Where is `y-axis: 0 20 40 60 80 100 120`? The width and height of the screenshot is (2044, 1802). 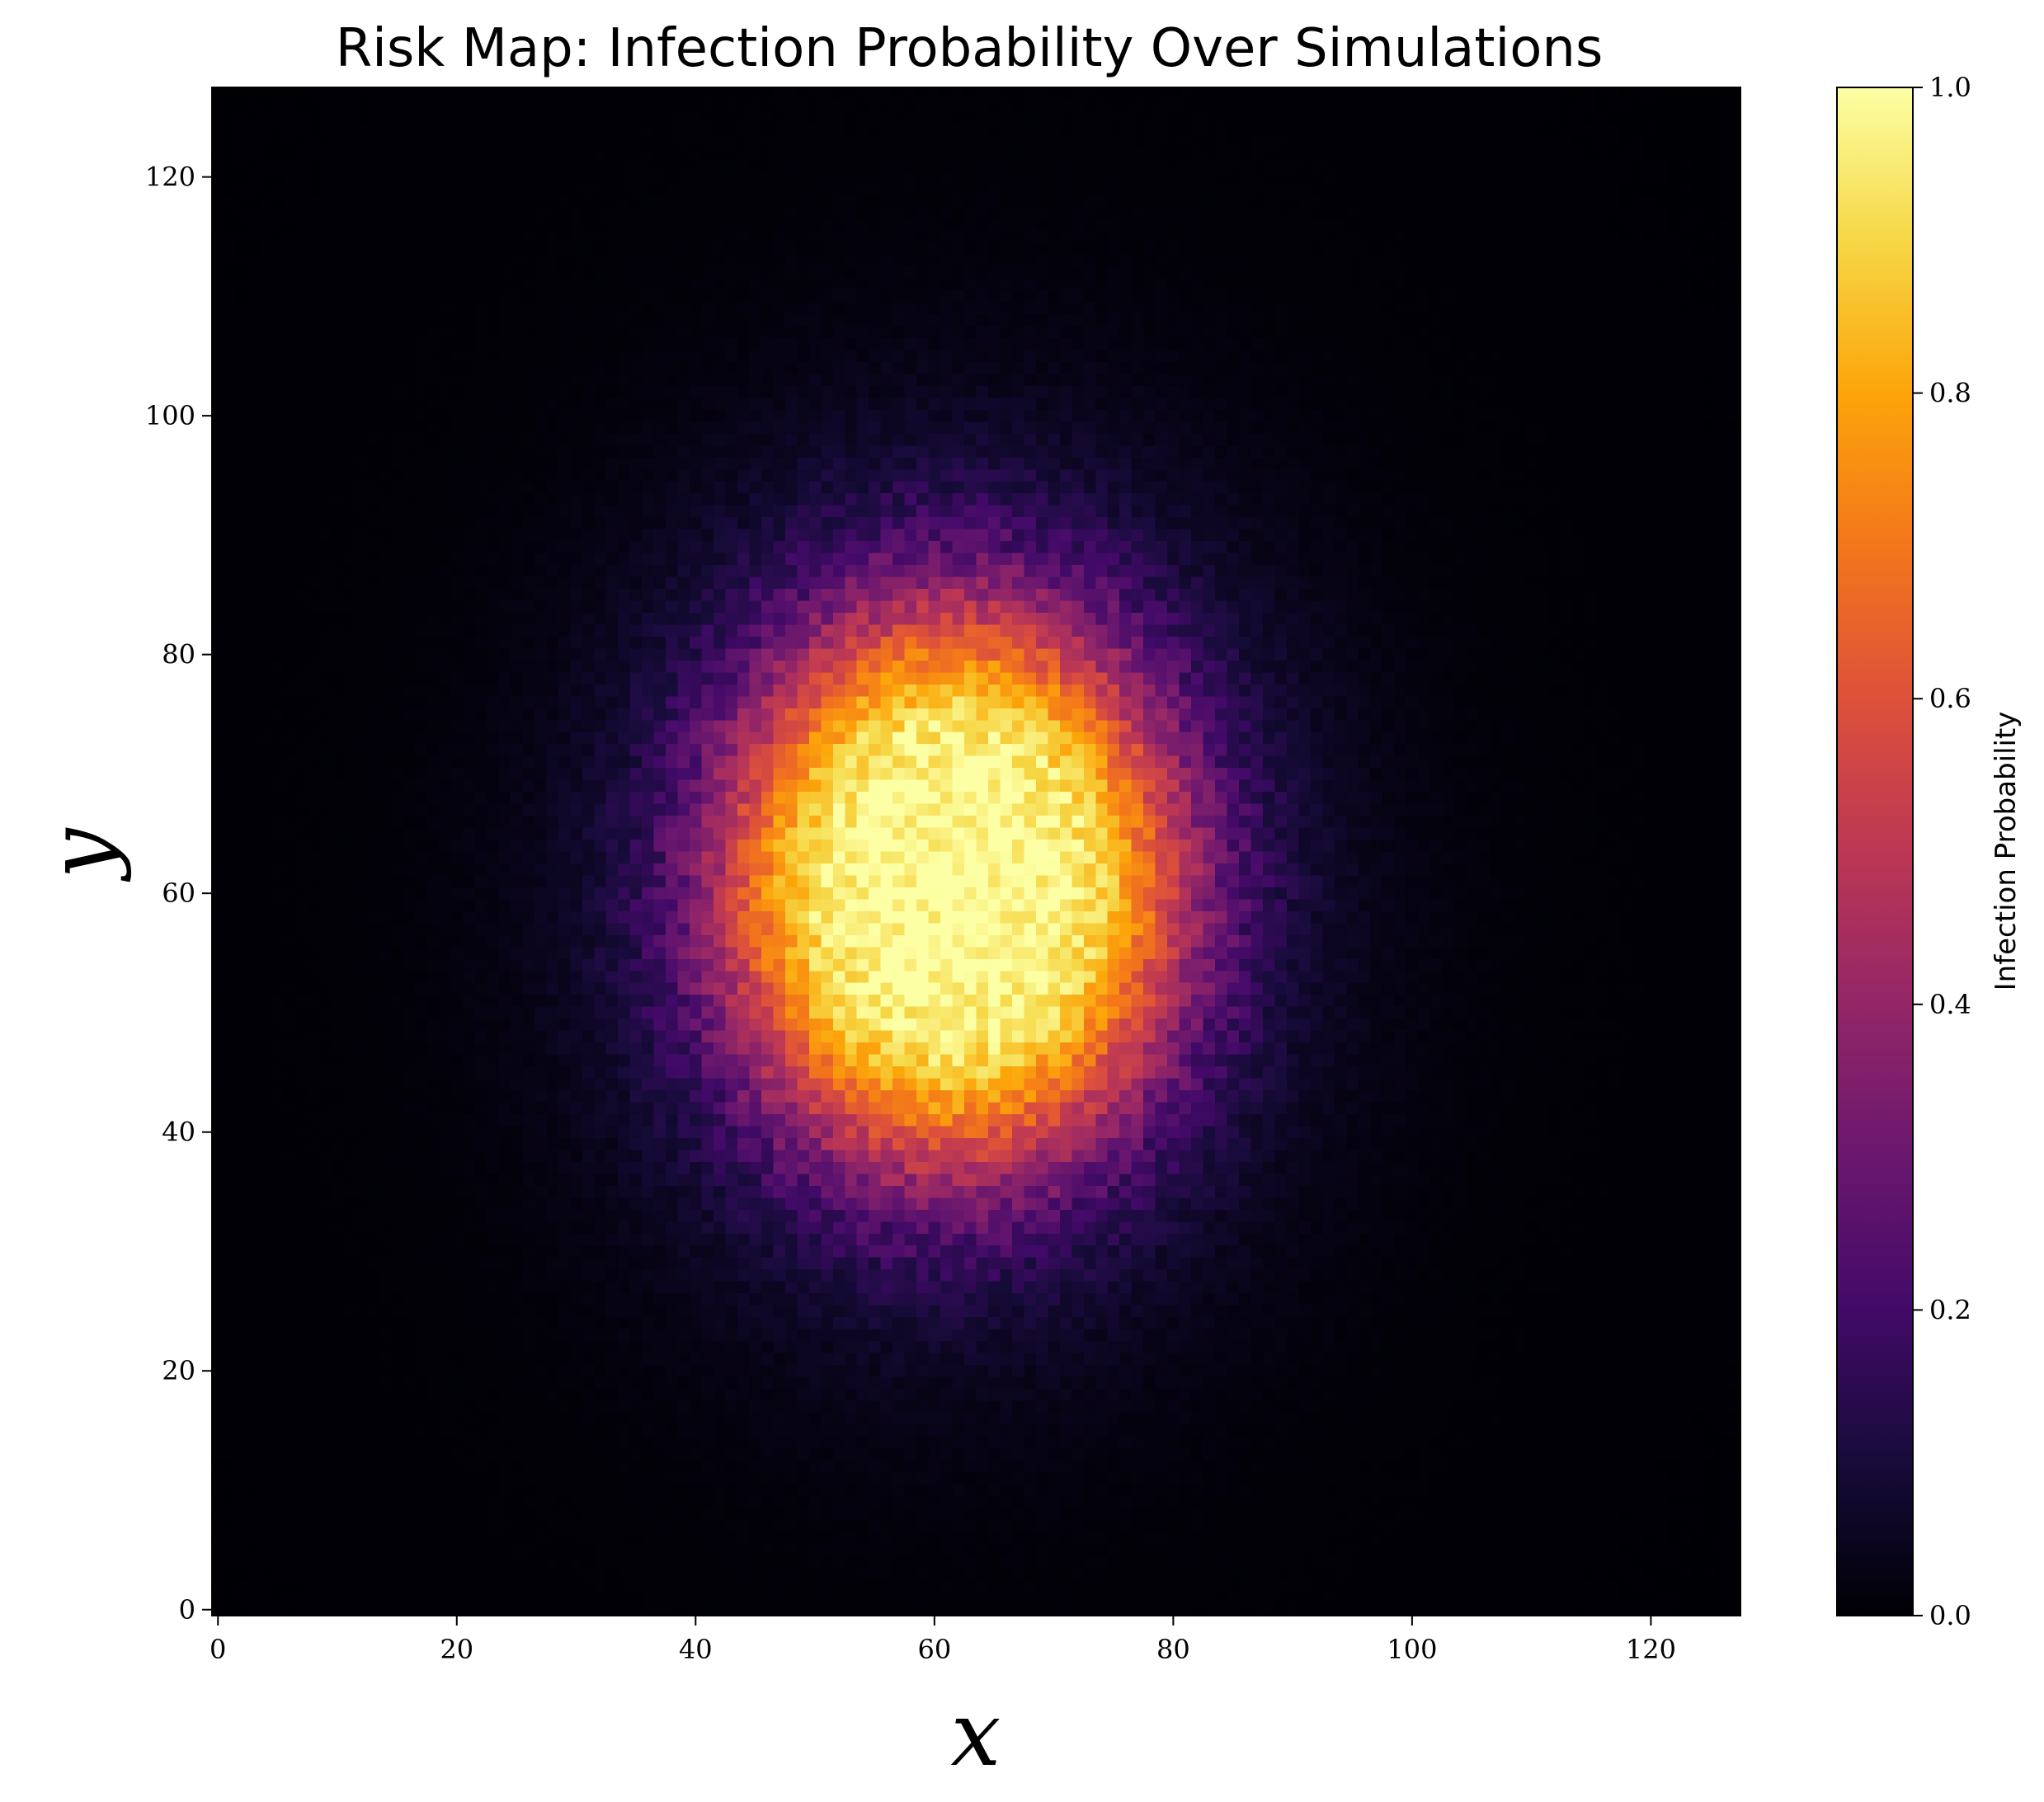 y-axis: 0 20 40 60 80 100 120 is located at coordinates (178, 894).